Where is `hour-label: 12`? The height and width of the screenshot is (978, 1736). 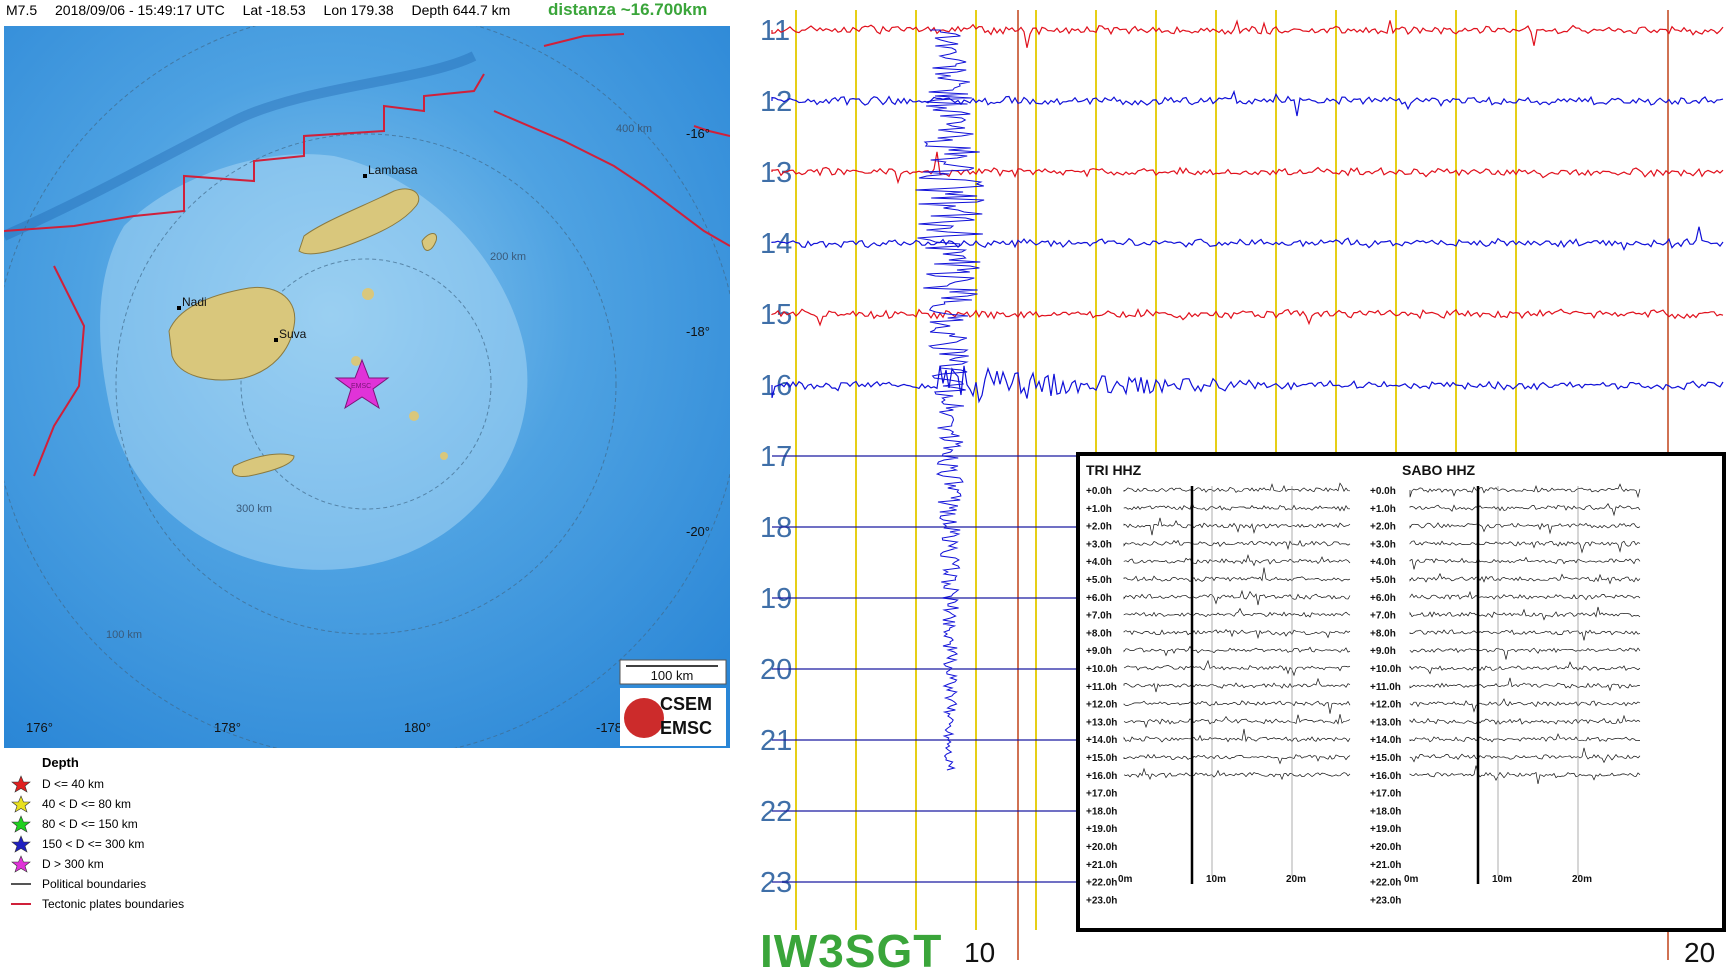
hour-label: 12 is located at coordinates (776, 102).